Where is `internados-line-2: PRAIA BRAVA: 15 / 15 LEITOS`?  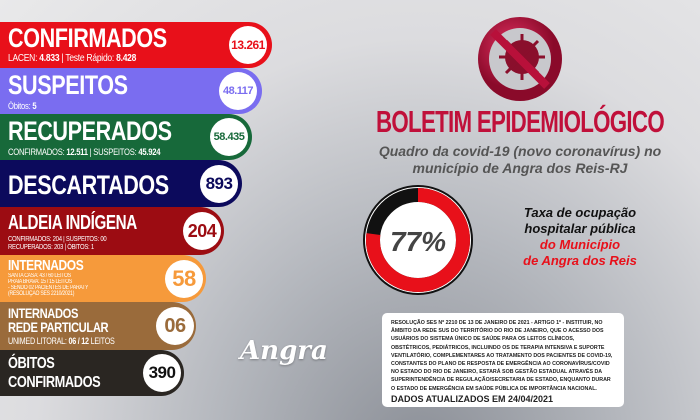 internados-line-2: PRAIA BRAVA: 15 / 15 LEITOS is located at coordinates (40, 282).